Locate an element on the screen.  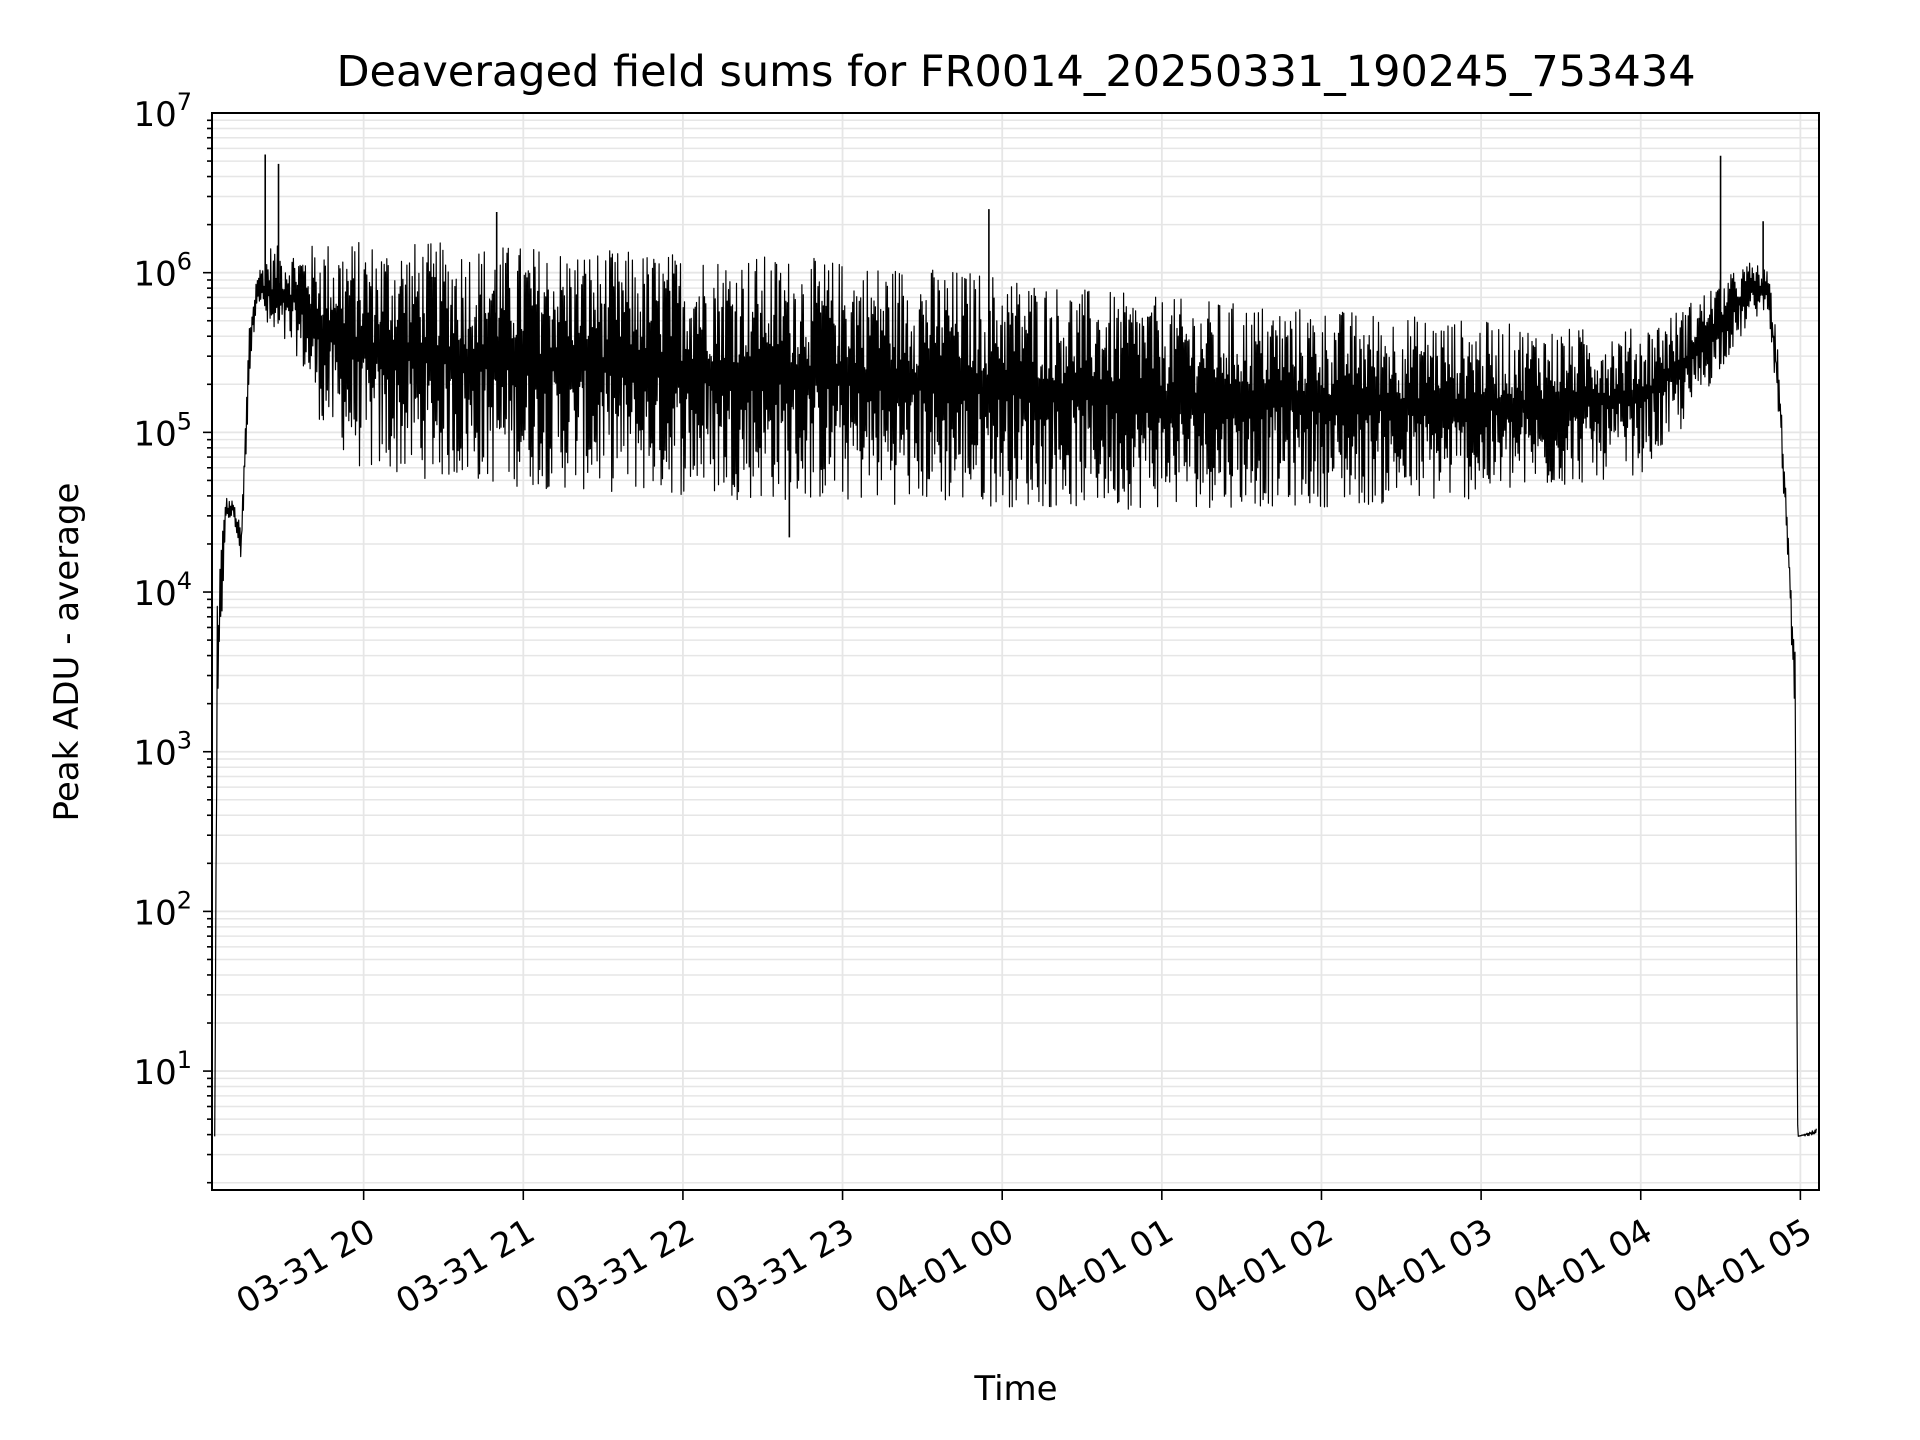
y-tick-label: 10² is located at coordinates (162, 909).